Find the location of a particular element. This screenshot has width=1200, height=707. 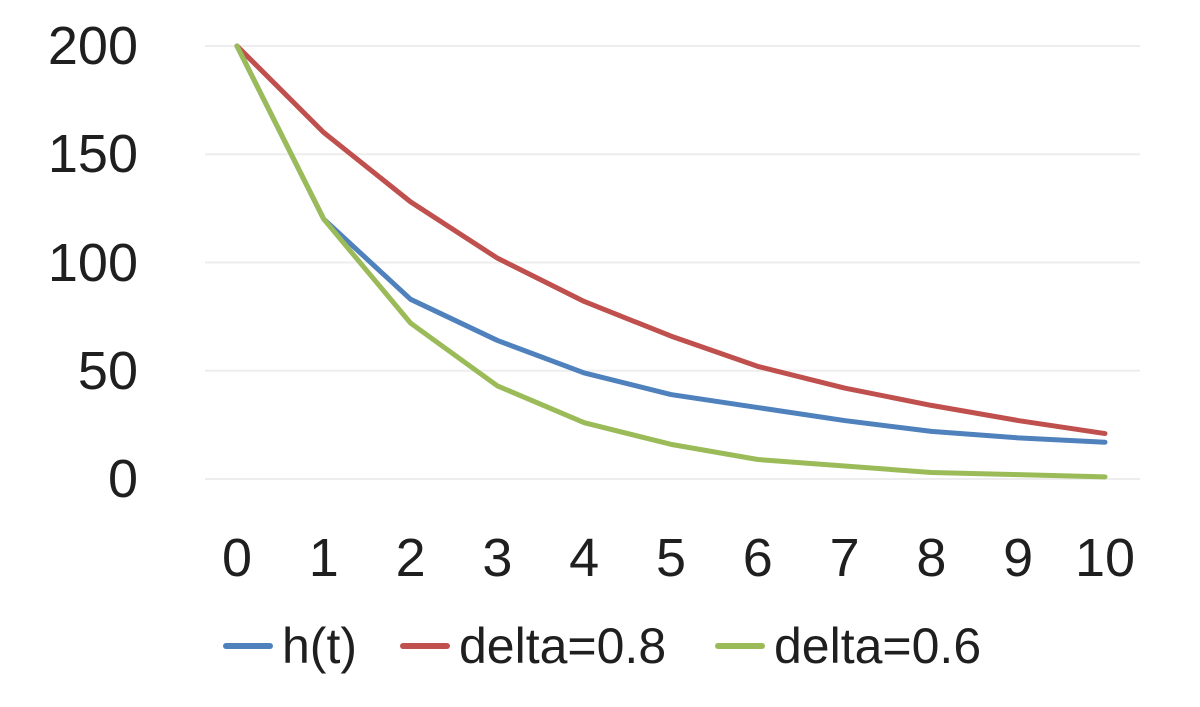

x-tick-label: 9 is located at coordinates (1018, 558).